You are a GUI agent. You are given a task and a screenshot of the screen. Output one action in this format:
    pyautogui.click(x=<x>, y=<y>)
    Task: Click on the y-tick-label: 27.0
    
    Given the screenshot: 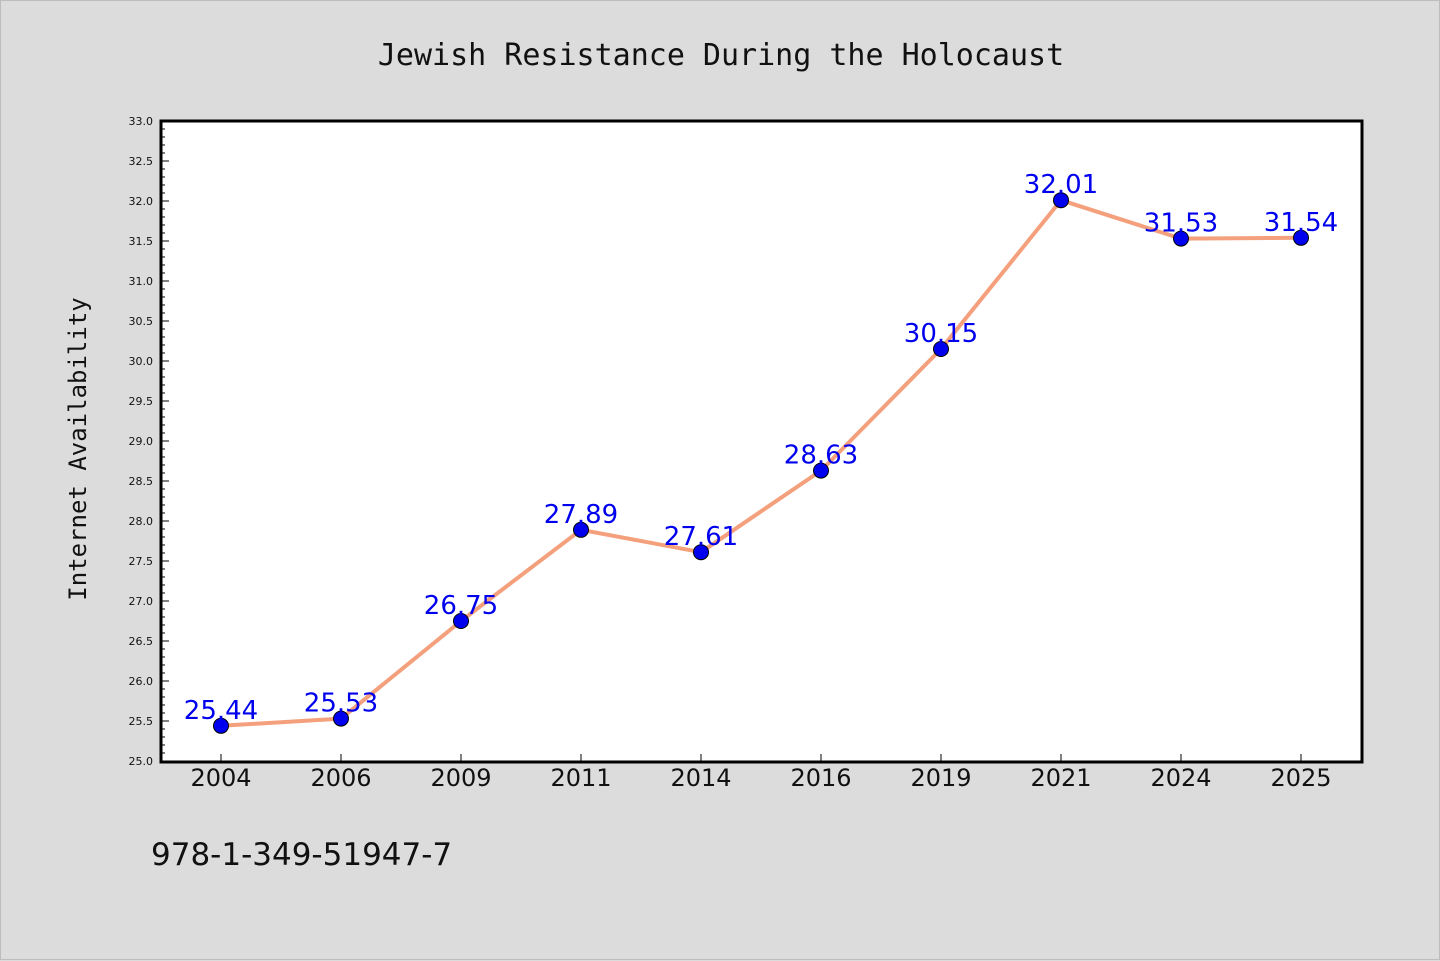 What is the action you would take?
    pyautogui.click(x=141, y=601)
    